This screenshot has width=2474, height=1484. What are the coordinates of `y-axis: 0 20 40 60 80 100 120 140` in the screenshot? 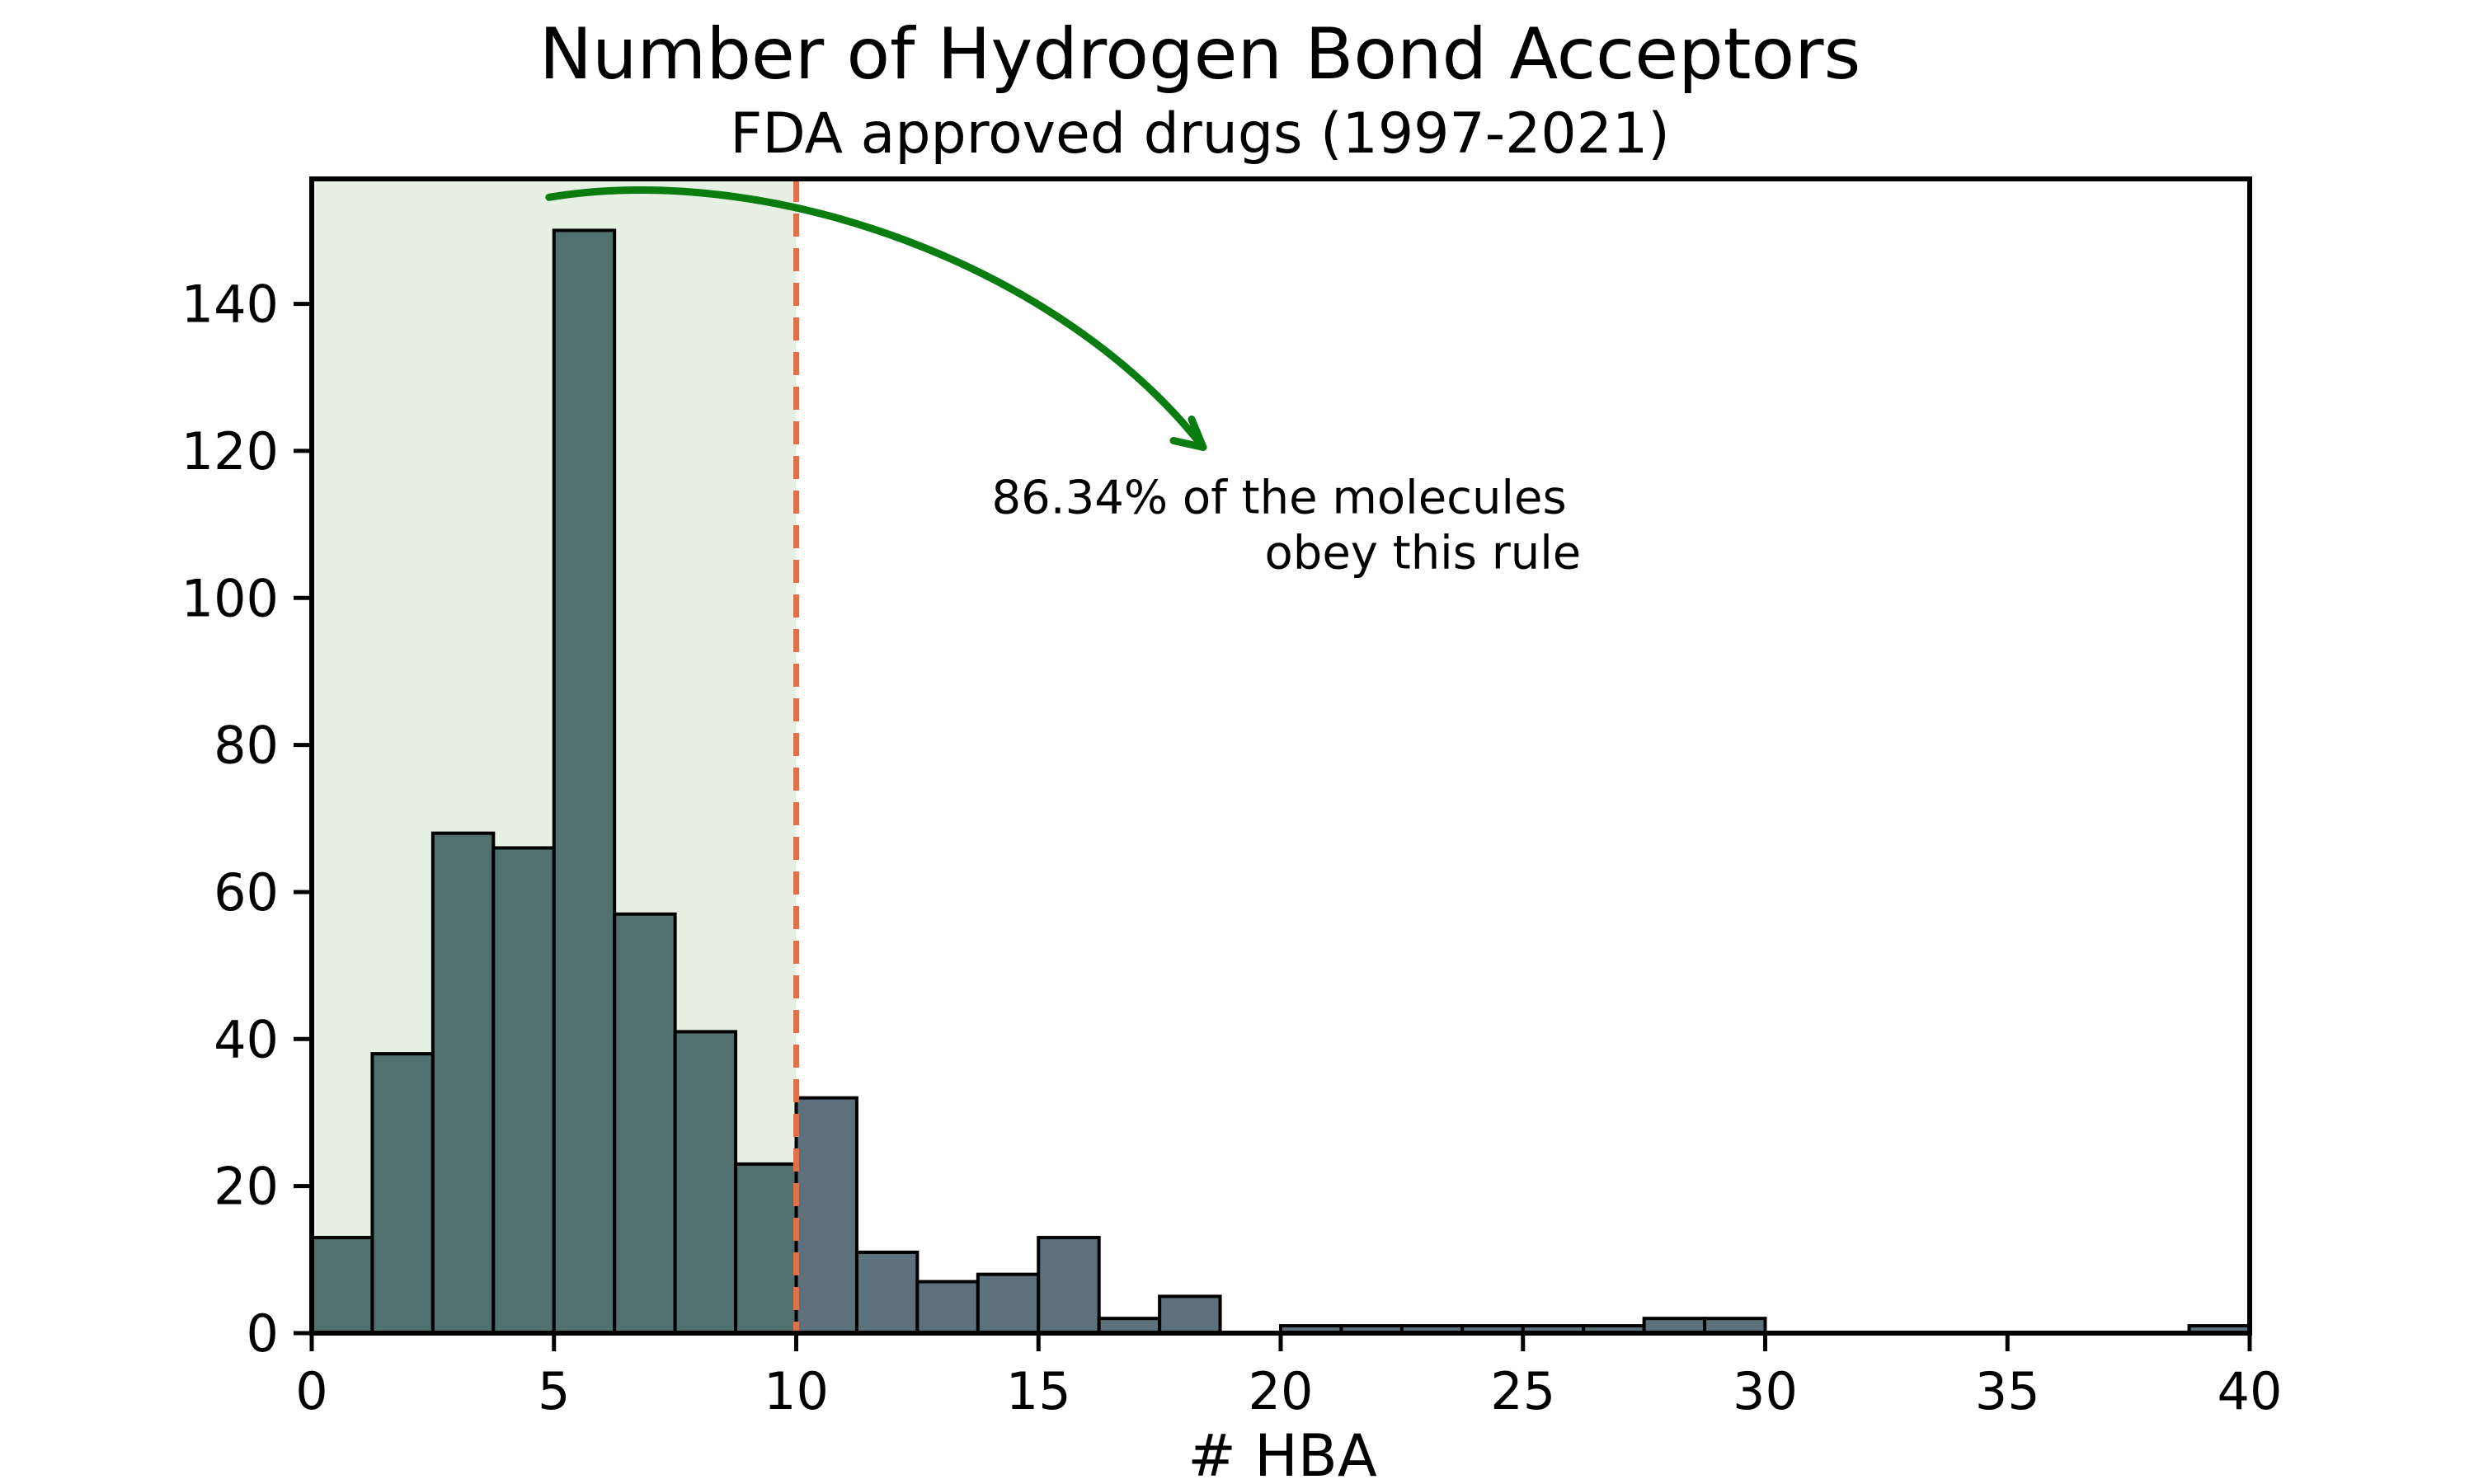 It's located at (246, 819).